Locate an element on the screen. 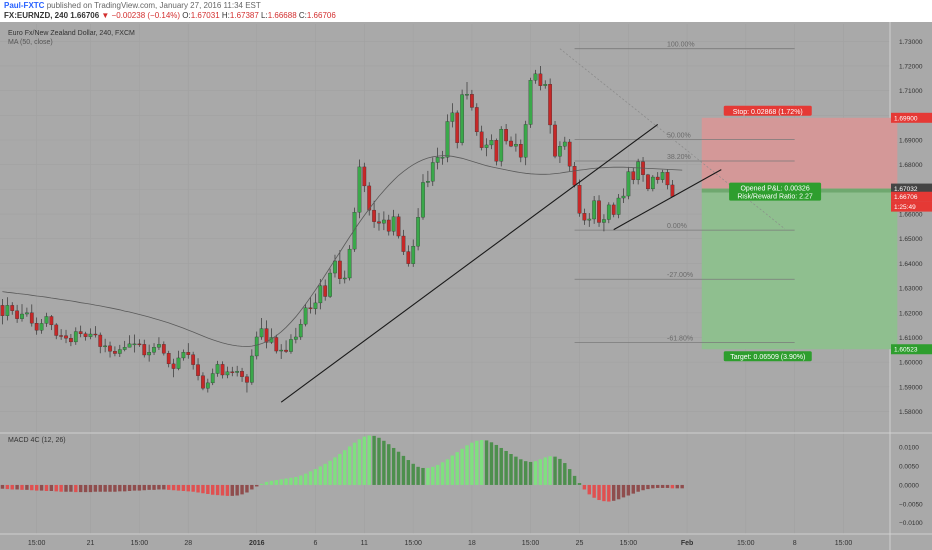 This screenshot has width=932, height=550. macd-tick-label: 0.0100 is located at coordinates (909, 448).